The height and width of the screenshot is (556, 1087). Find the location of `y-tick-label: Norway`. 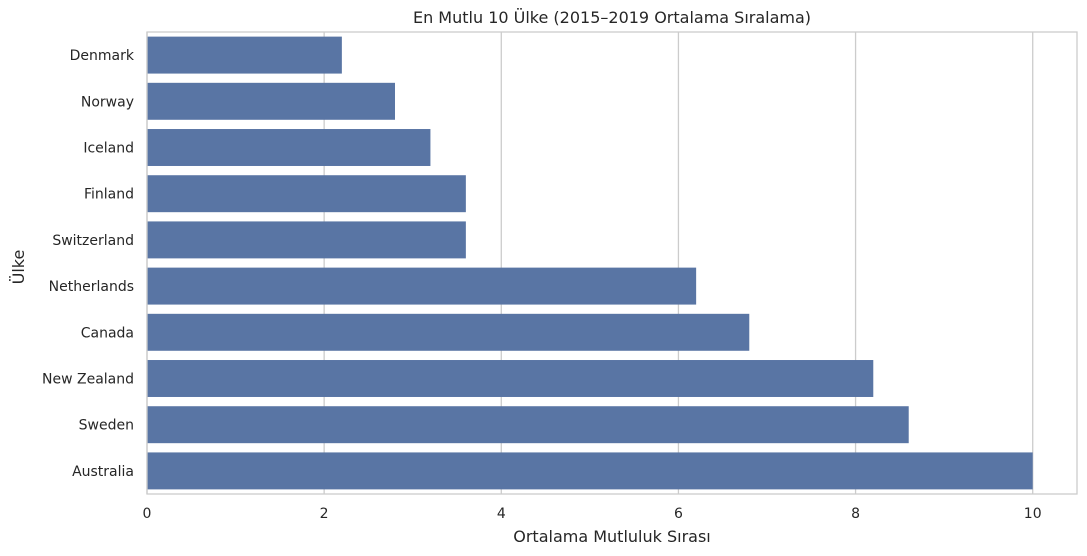

y-tick-label: Norway is located at coordinates (107, 102).